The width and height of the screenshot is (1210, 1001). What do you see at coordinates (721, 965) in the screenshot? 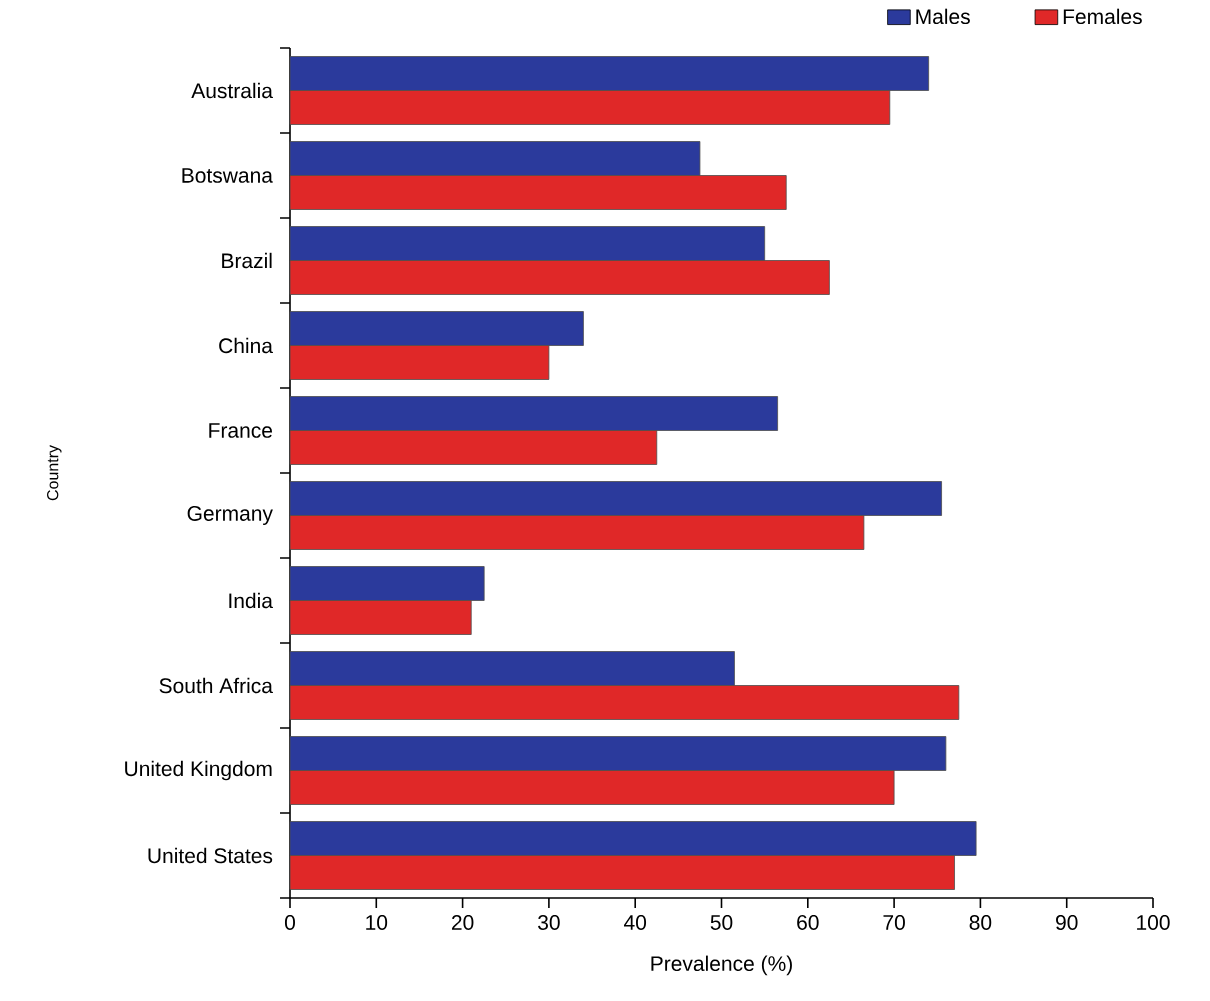
I see `x-axis-title: Prevalence (%)` at bounding box center [721, 965].